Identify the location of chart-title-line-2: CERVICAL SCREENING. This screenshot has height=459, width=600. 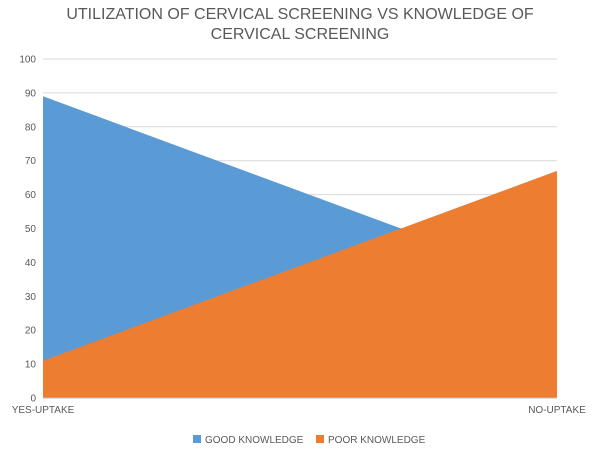
(300, 34).